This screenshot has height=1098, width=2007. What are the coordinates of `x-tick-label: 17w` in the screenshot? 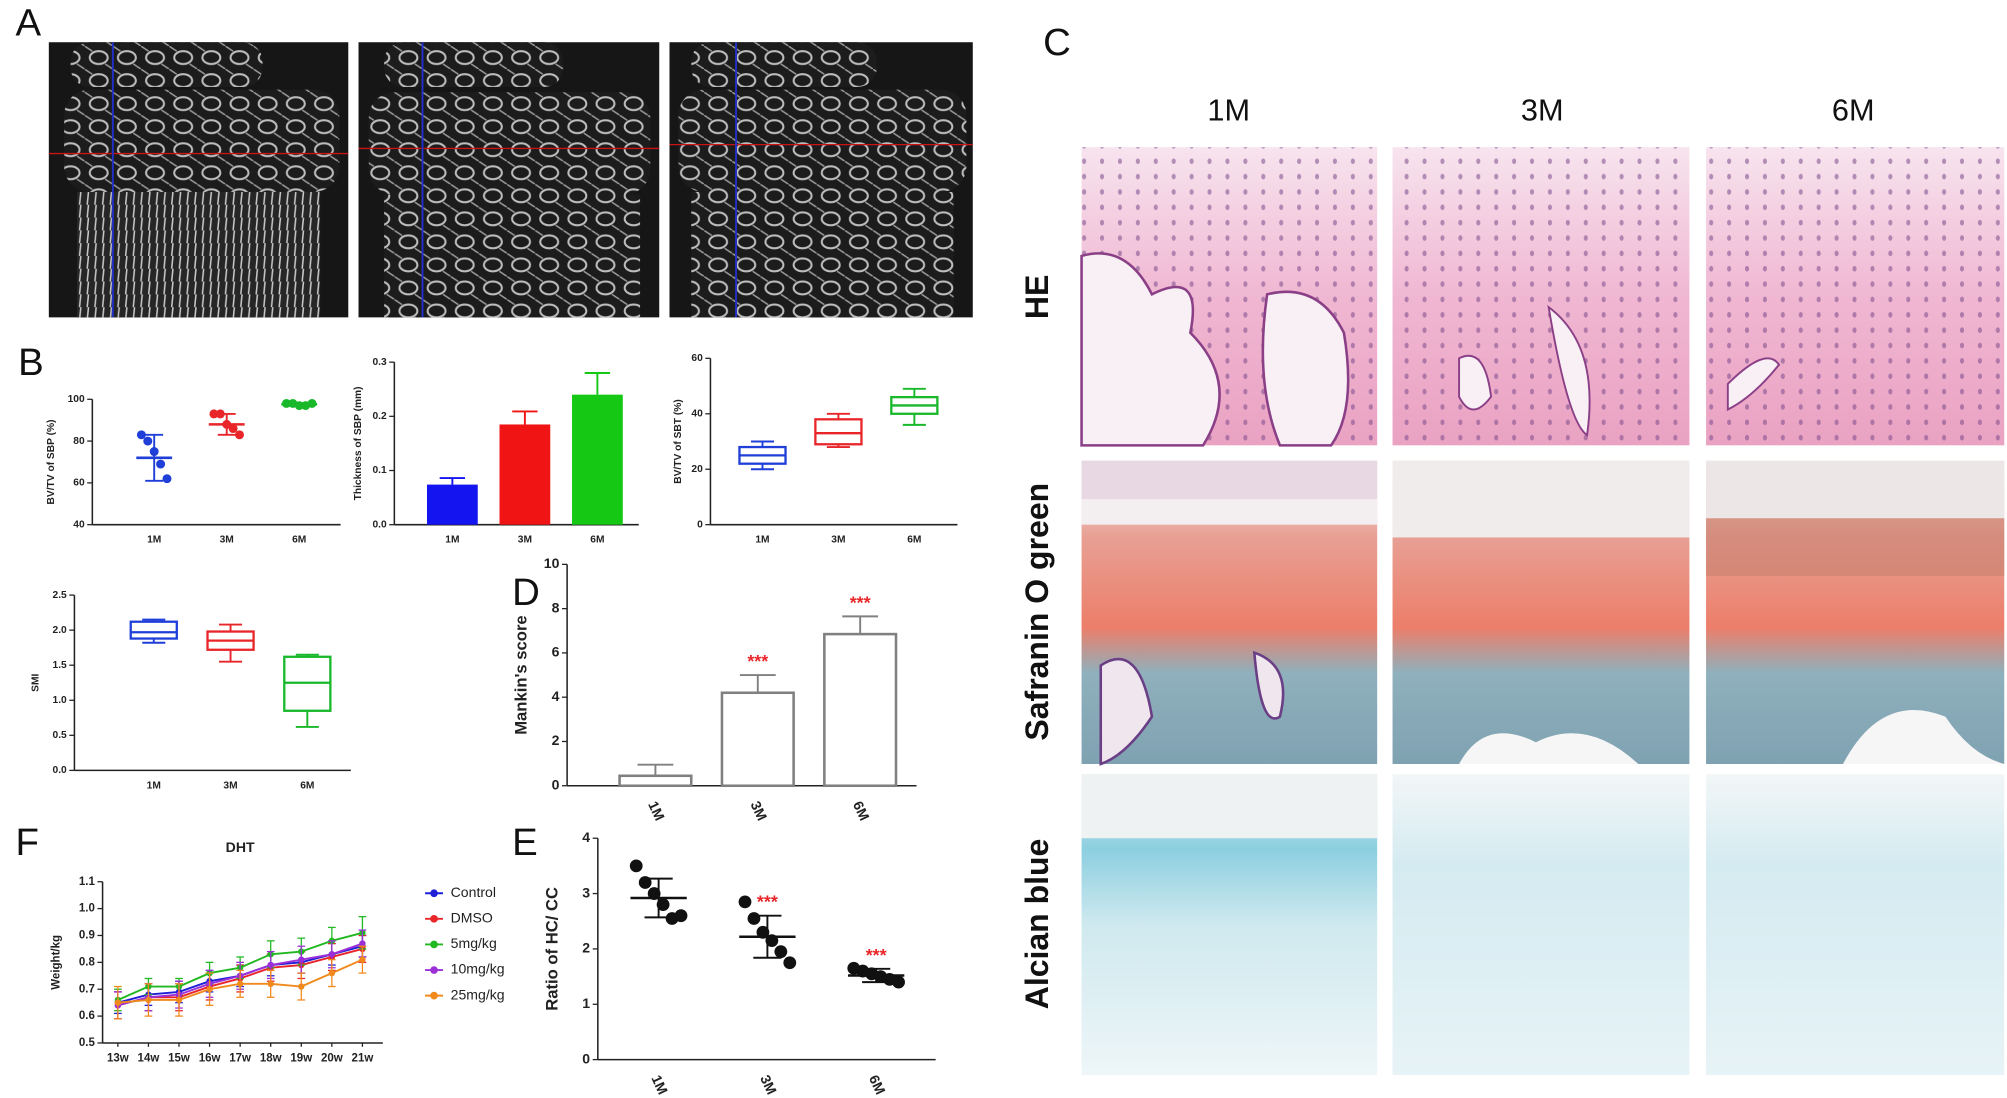 It's located at (240, 1058).